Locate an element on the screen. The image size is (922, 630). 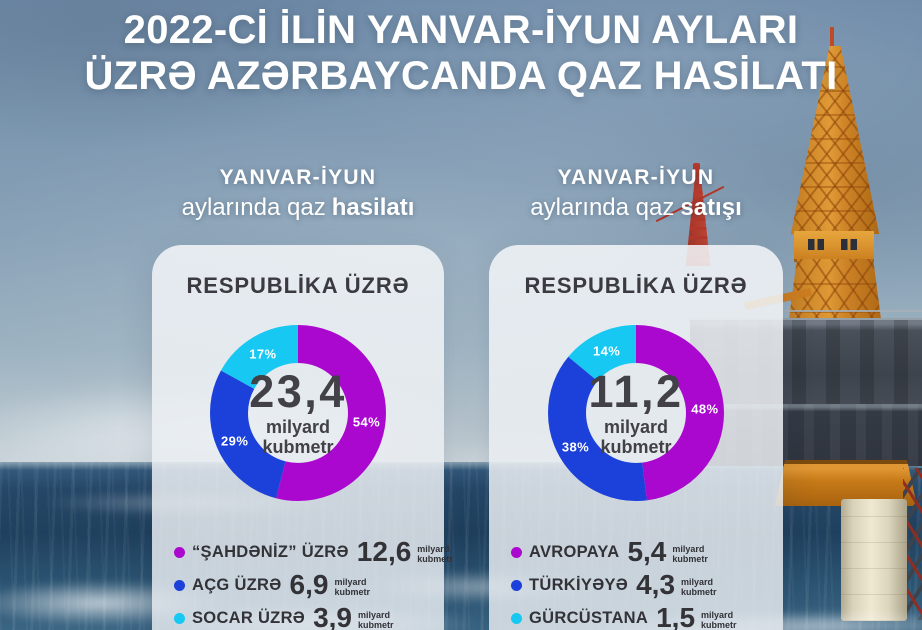
donut-percent-label: 54% is located at coordinates (366, 422).